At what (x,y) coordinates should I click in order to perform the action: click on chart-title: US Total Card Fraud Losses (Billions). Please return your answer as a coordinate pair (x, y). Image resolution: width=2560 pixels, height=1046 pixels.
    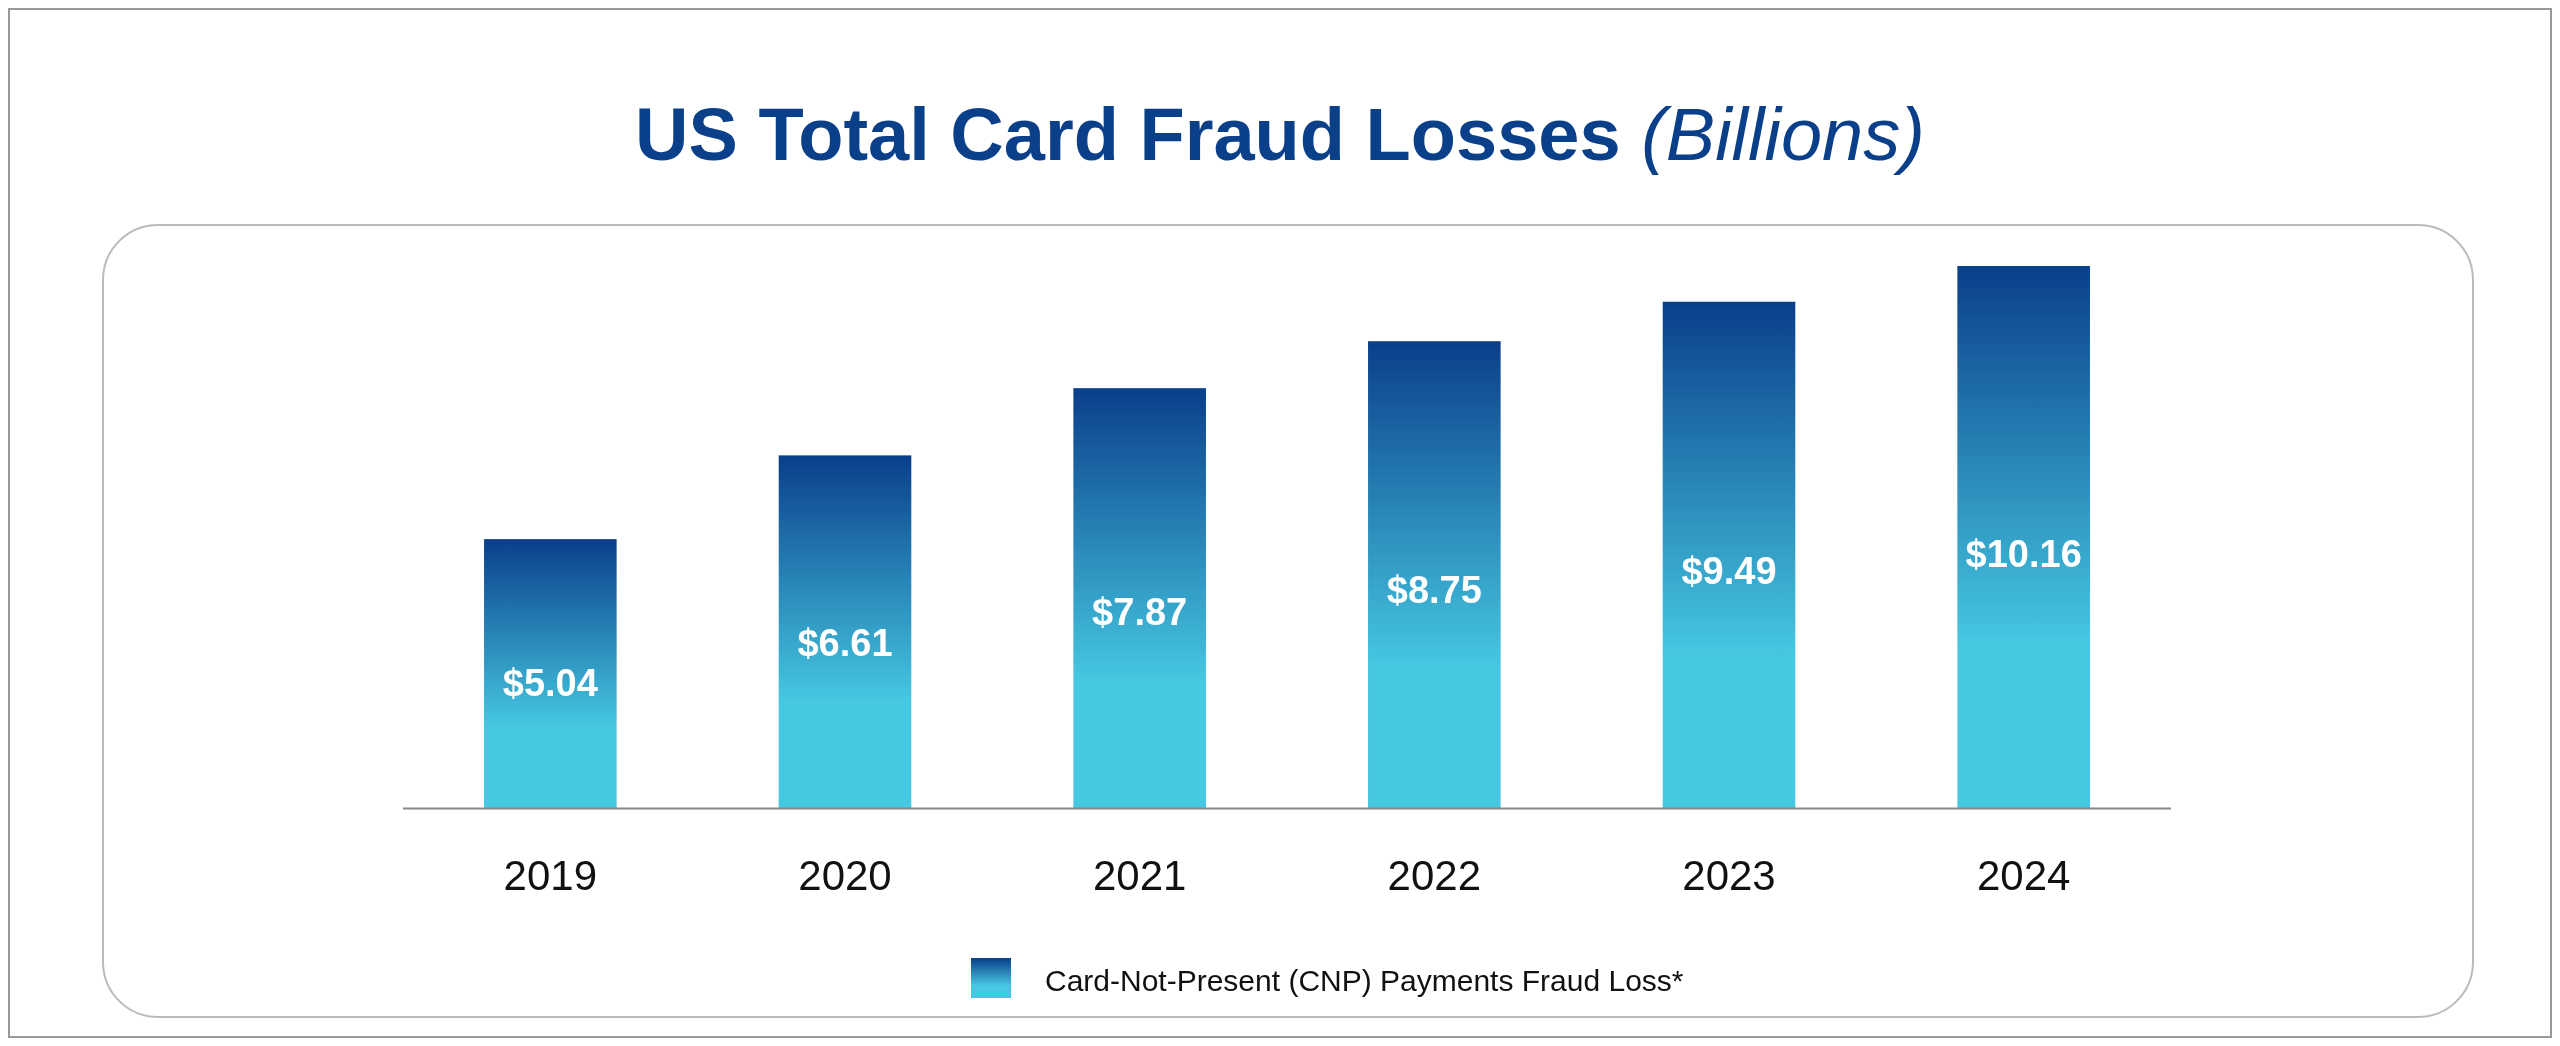
    Looking at the image, I should click on (1280, 134).